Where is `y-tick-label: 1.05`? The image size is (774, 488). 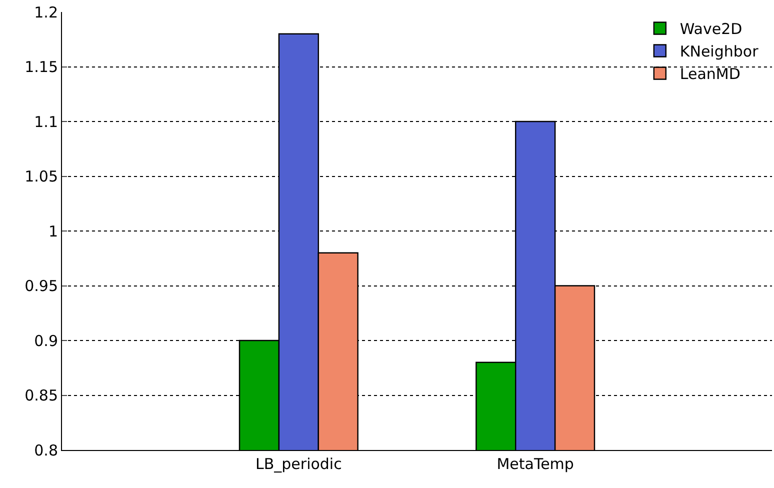 y-tick-label: 1.05 is located at coordinates (41, 177).